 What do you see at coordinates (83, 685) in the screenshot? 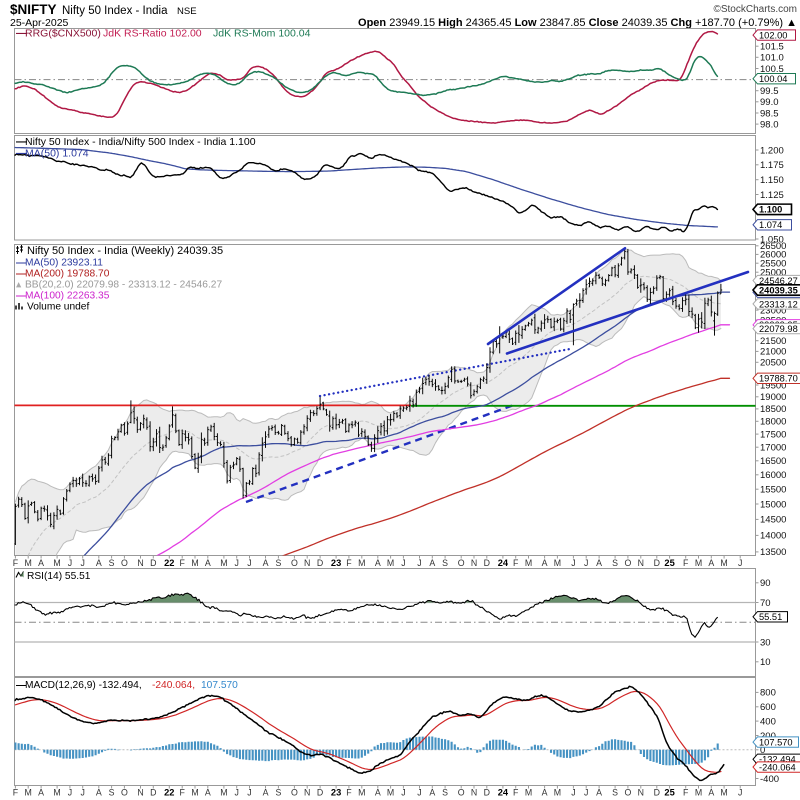
I see `svg-text: MACD(12,26,9) -132.494,` at bounding box center [83, 685].